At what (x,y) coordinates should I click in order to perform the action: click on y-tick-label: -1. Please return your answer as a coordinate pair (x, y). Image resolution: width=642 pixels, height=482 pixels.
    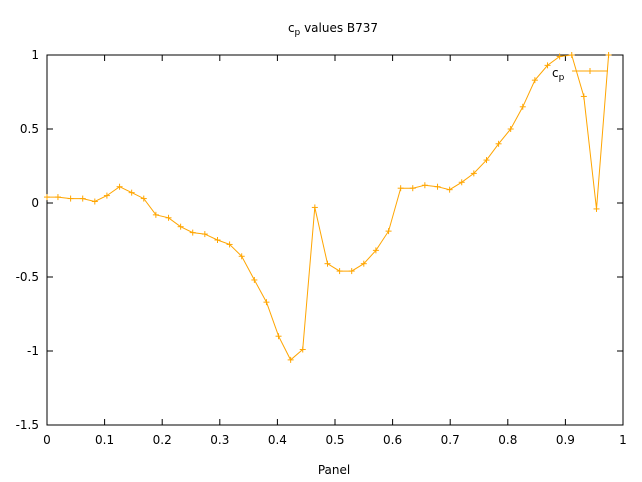
    Looking at the image, I should click on (33, 351).